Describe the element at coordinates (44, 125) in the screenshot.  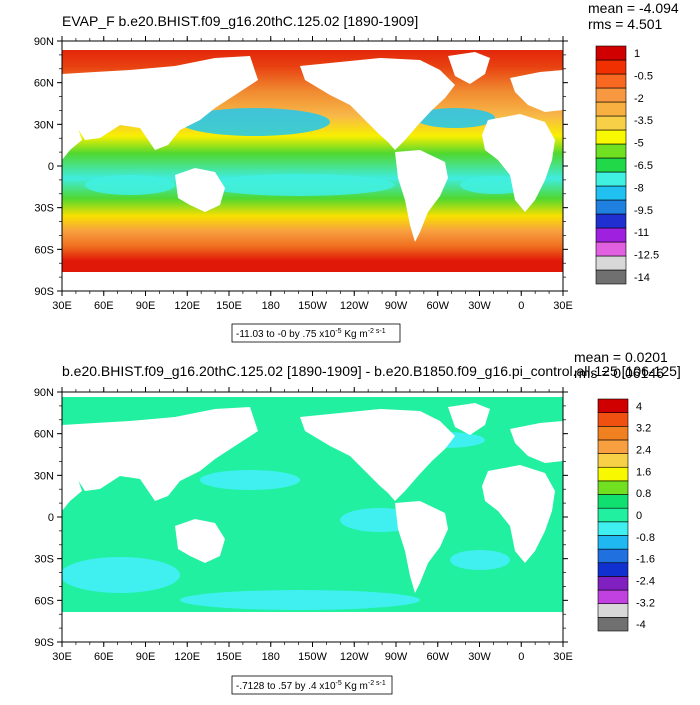
I see `y-tick-label: 30N` at that location.